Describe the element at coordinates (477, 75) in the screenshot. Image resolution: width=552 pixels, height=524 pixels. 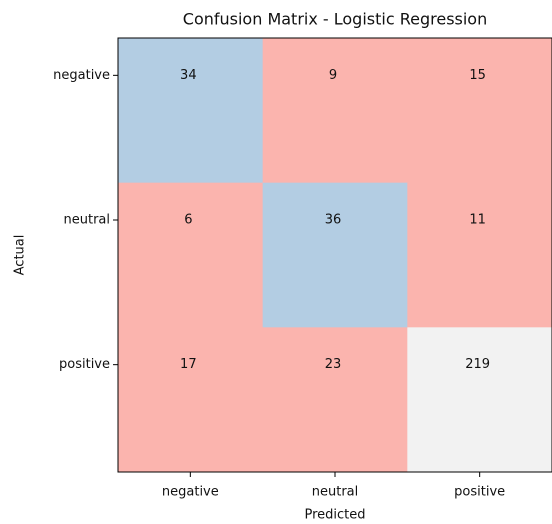
I see `cell-label: 15` at that location.